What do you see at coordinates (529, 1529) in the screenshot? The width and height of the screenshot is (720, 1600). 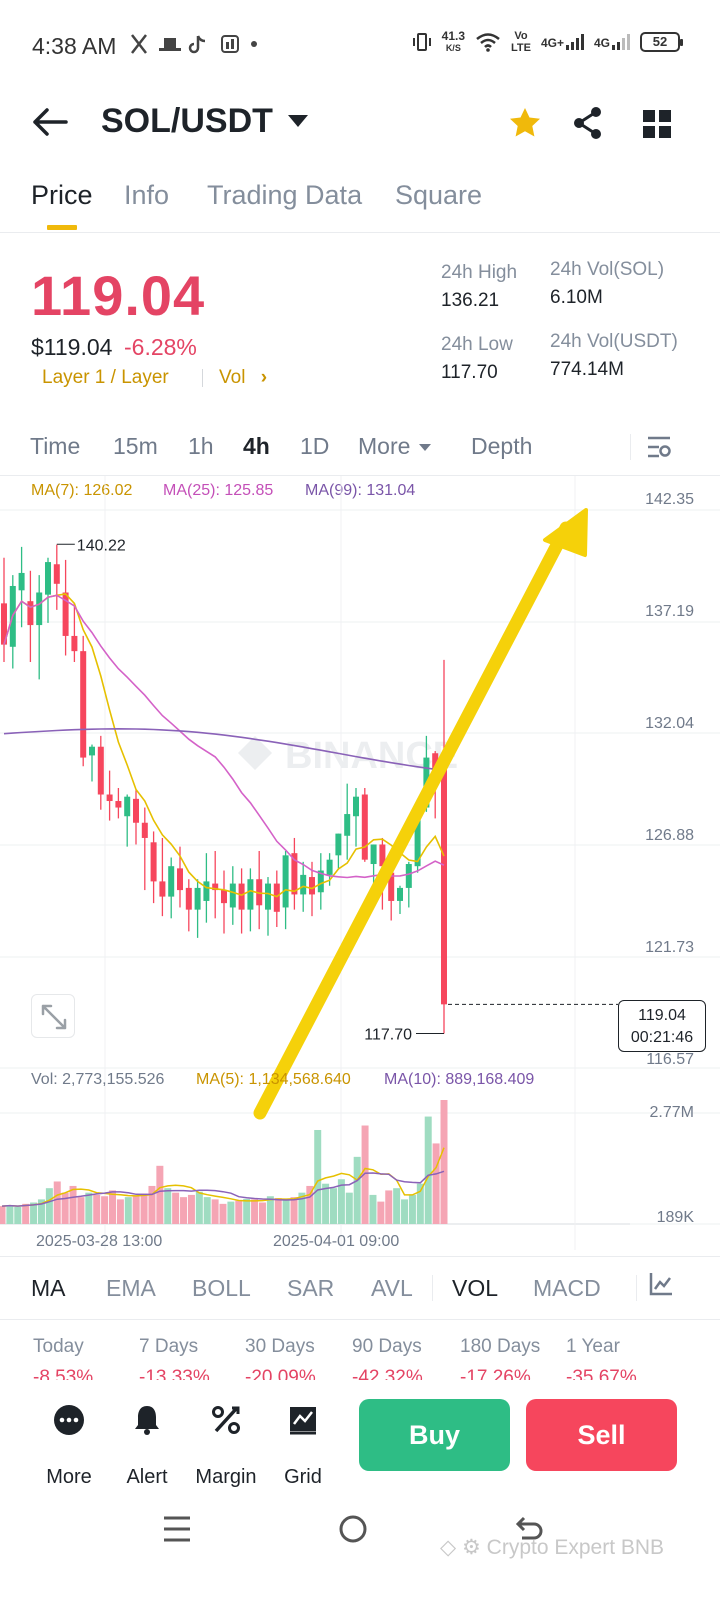 I see `back-icon` at bounding box center [529, 1529].